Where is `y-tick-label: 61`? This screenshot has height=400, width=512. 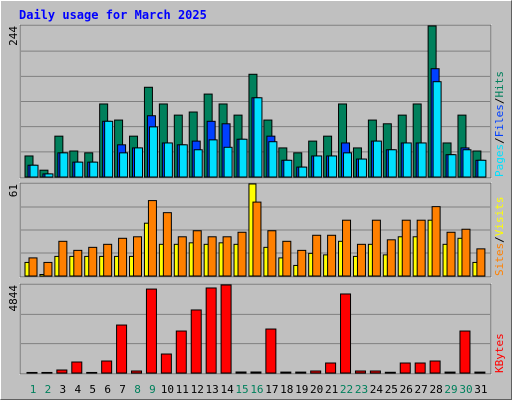
y-tick-label: 61 is located at coordinates (13, 190).